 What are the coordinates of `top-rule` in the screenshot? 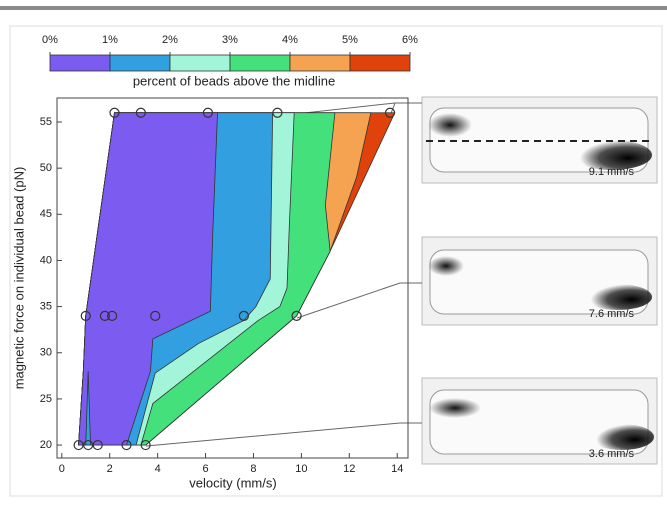 It's located at (333, 8).